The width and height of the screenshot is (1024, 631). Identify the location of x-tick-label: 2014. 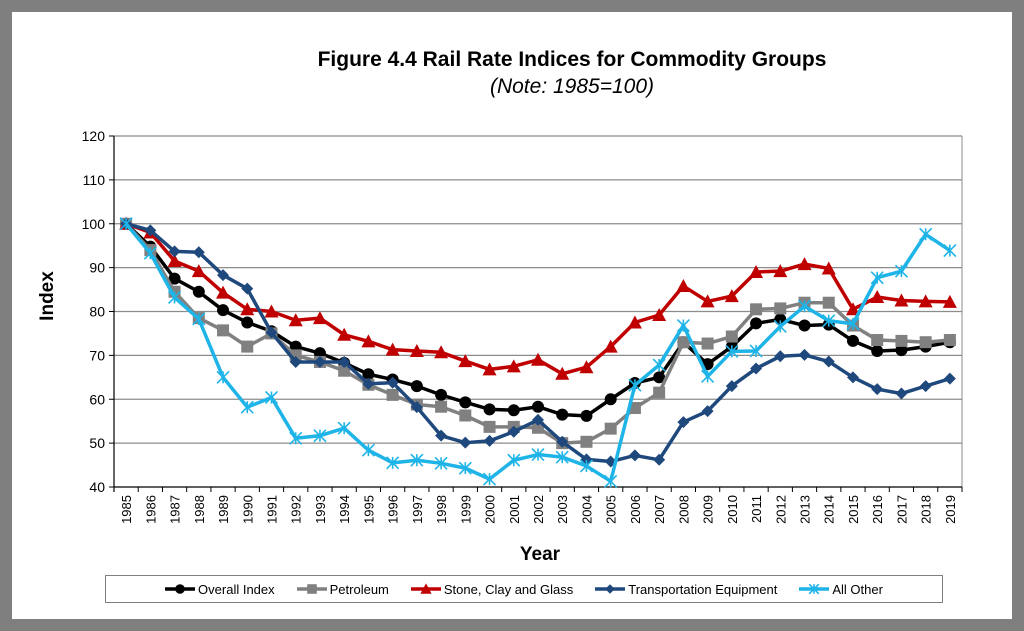
(829, 509).